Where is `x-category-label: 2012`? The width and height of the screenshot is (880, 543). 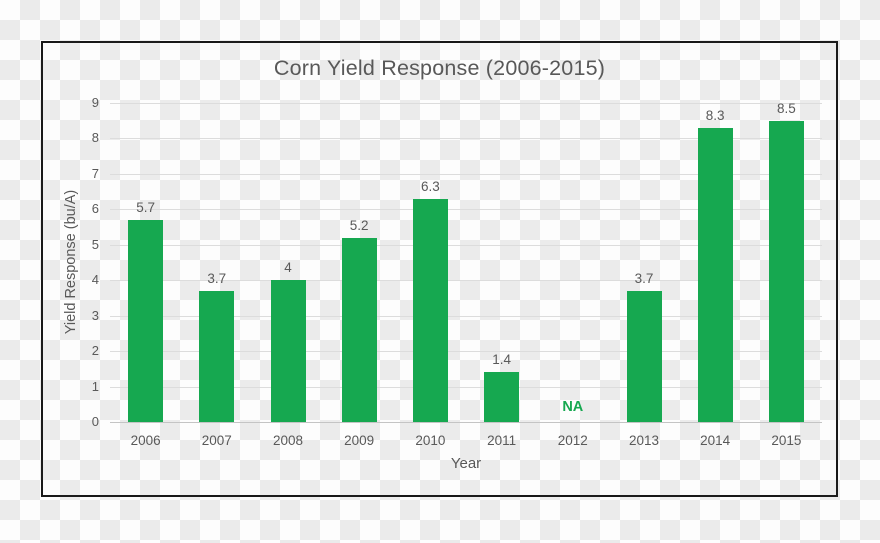 x-category-label: 2012 is located at coordinates (572, 440).